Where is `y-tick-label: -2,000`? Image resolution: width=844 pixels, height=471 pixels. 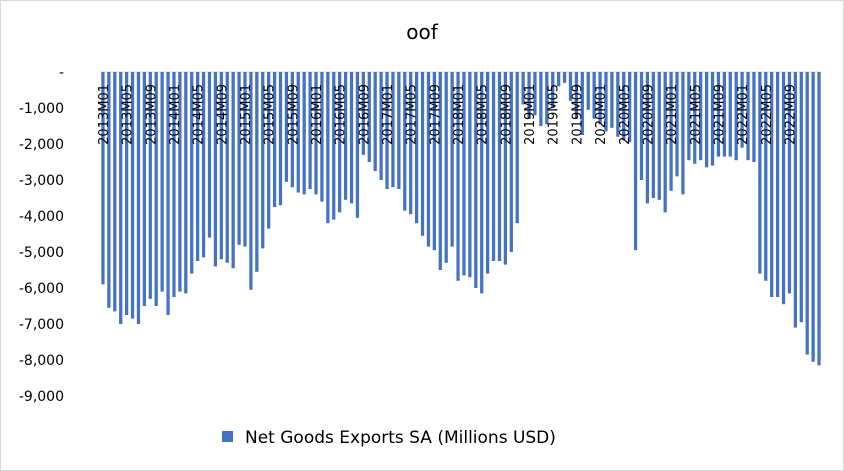 y-tick-label: -2,000 is located at coordinates (41, 145).